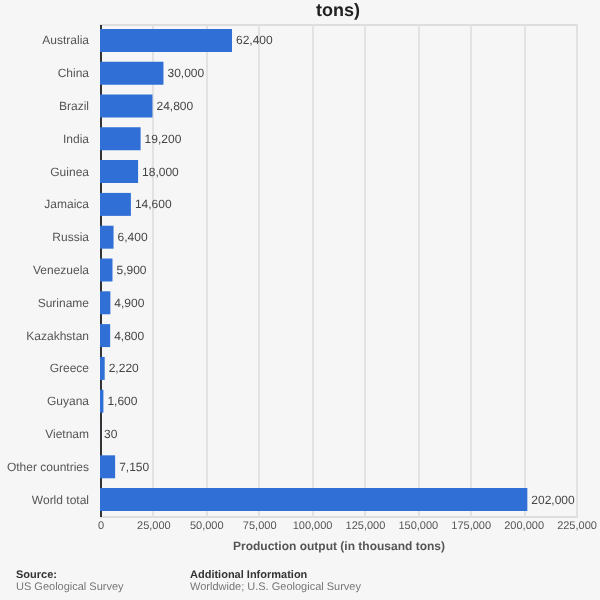  What do you see at coordinates (338, 10) in the screenshot?
I see `chart-title: tons)` at bounding box center [338, 10].